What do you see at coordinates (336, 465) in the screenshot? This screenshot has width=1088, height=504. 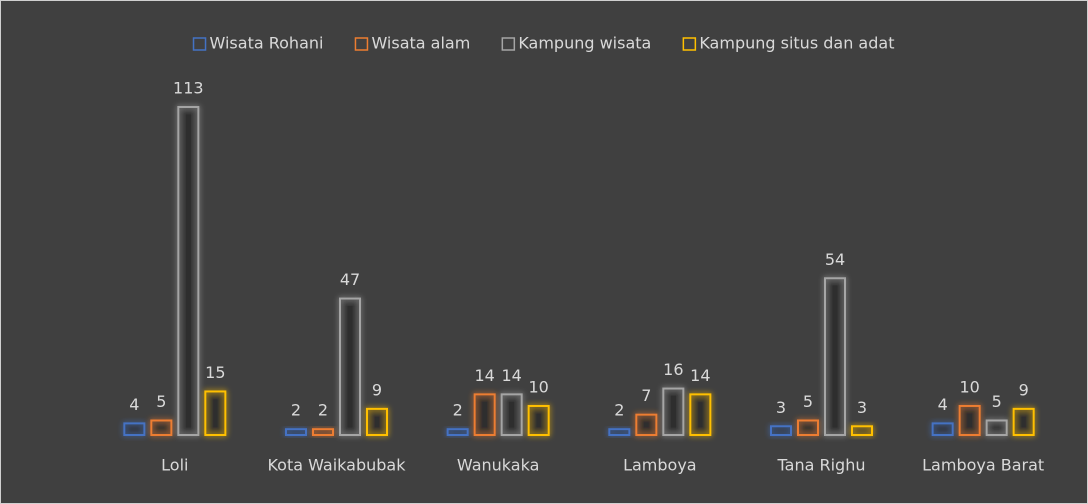 I see `x-tick-label: Kota Waikabubak` at bounding box center [336, 465].